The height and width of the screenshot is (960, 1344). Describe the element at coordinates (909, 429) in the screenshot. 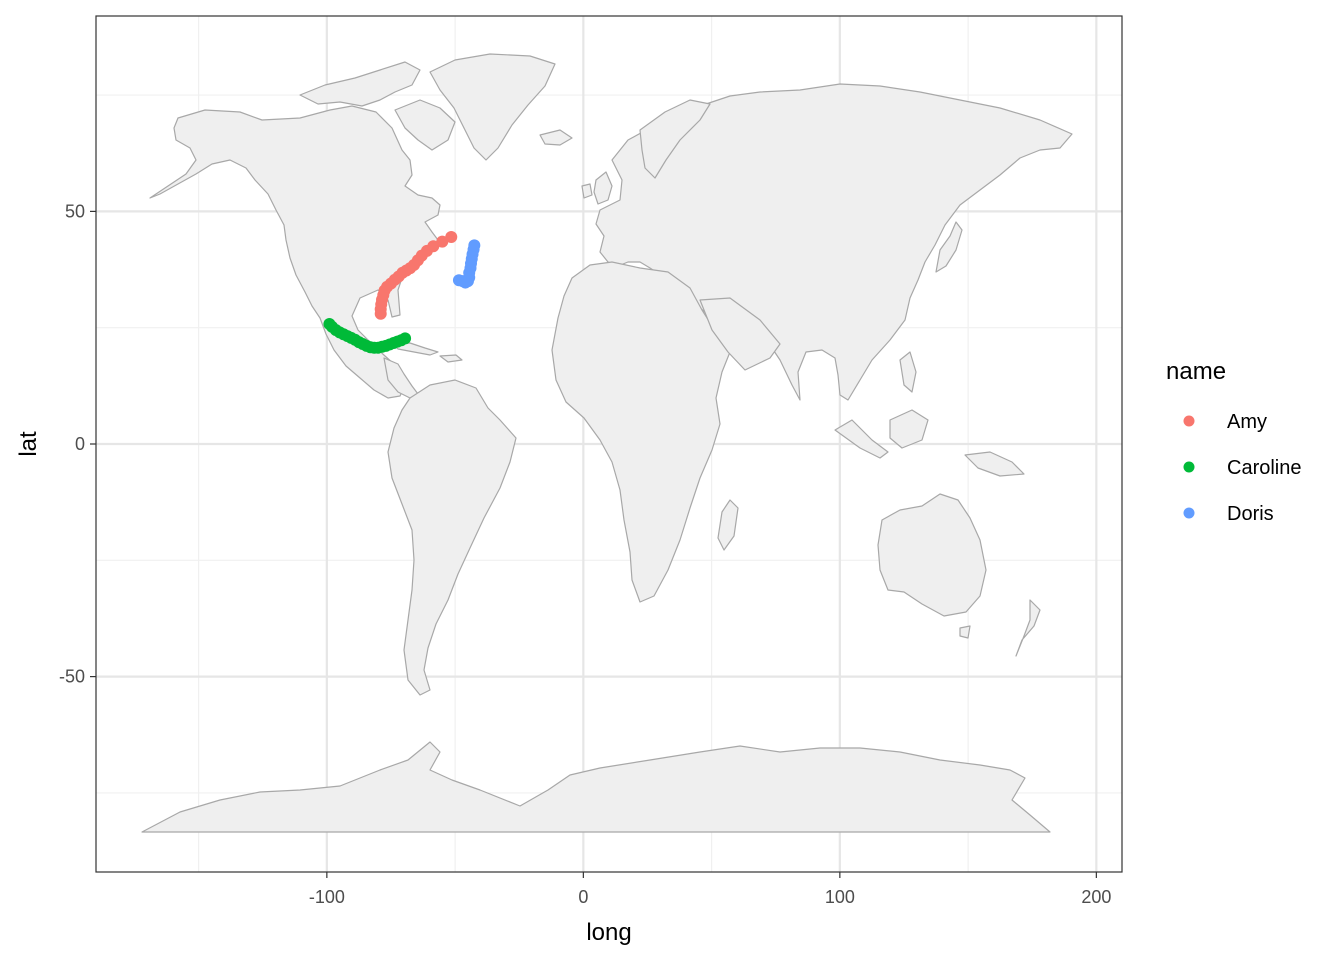

I see `borneo-island` at that location.